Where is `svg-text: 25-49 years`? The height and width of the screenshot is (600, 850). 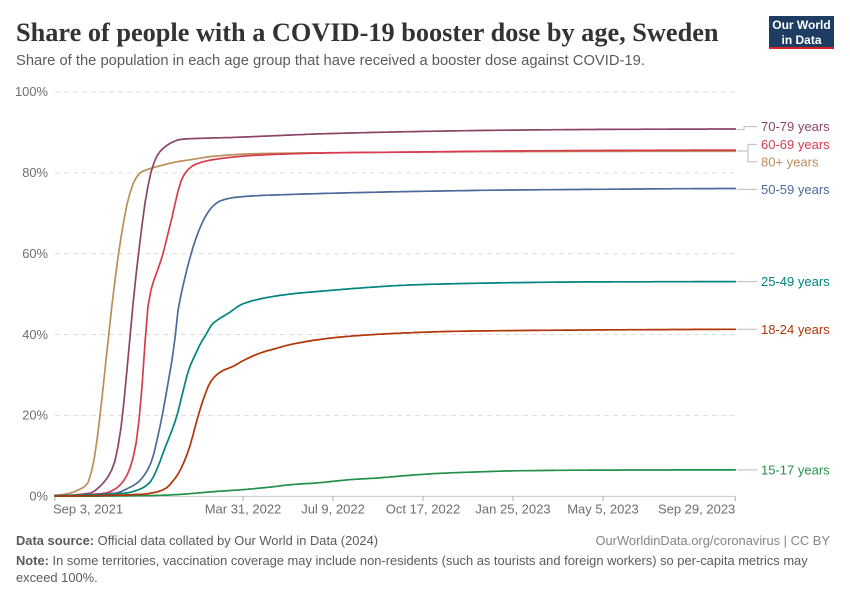 svg-text: 25-49 years is located at coordinates (795, 281).